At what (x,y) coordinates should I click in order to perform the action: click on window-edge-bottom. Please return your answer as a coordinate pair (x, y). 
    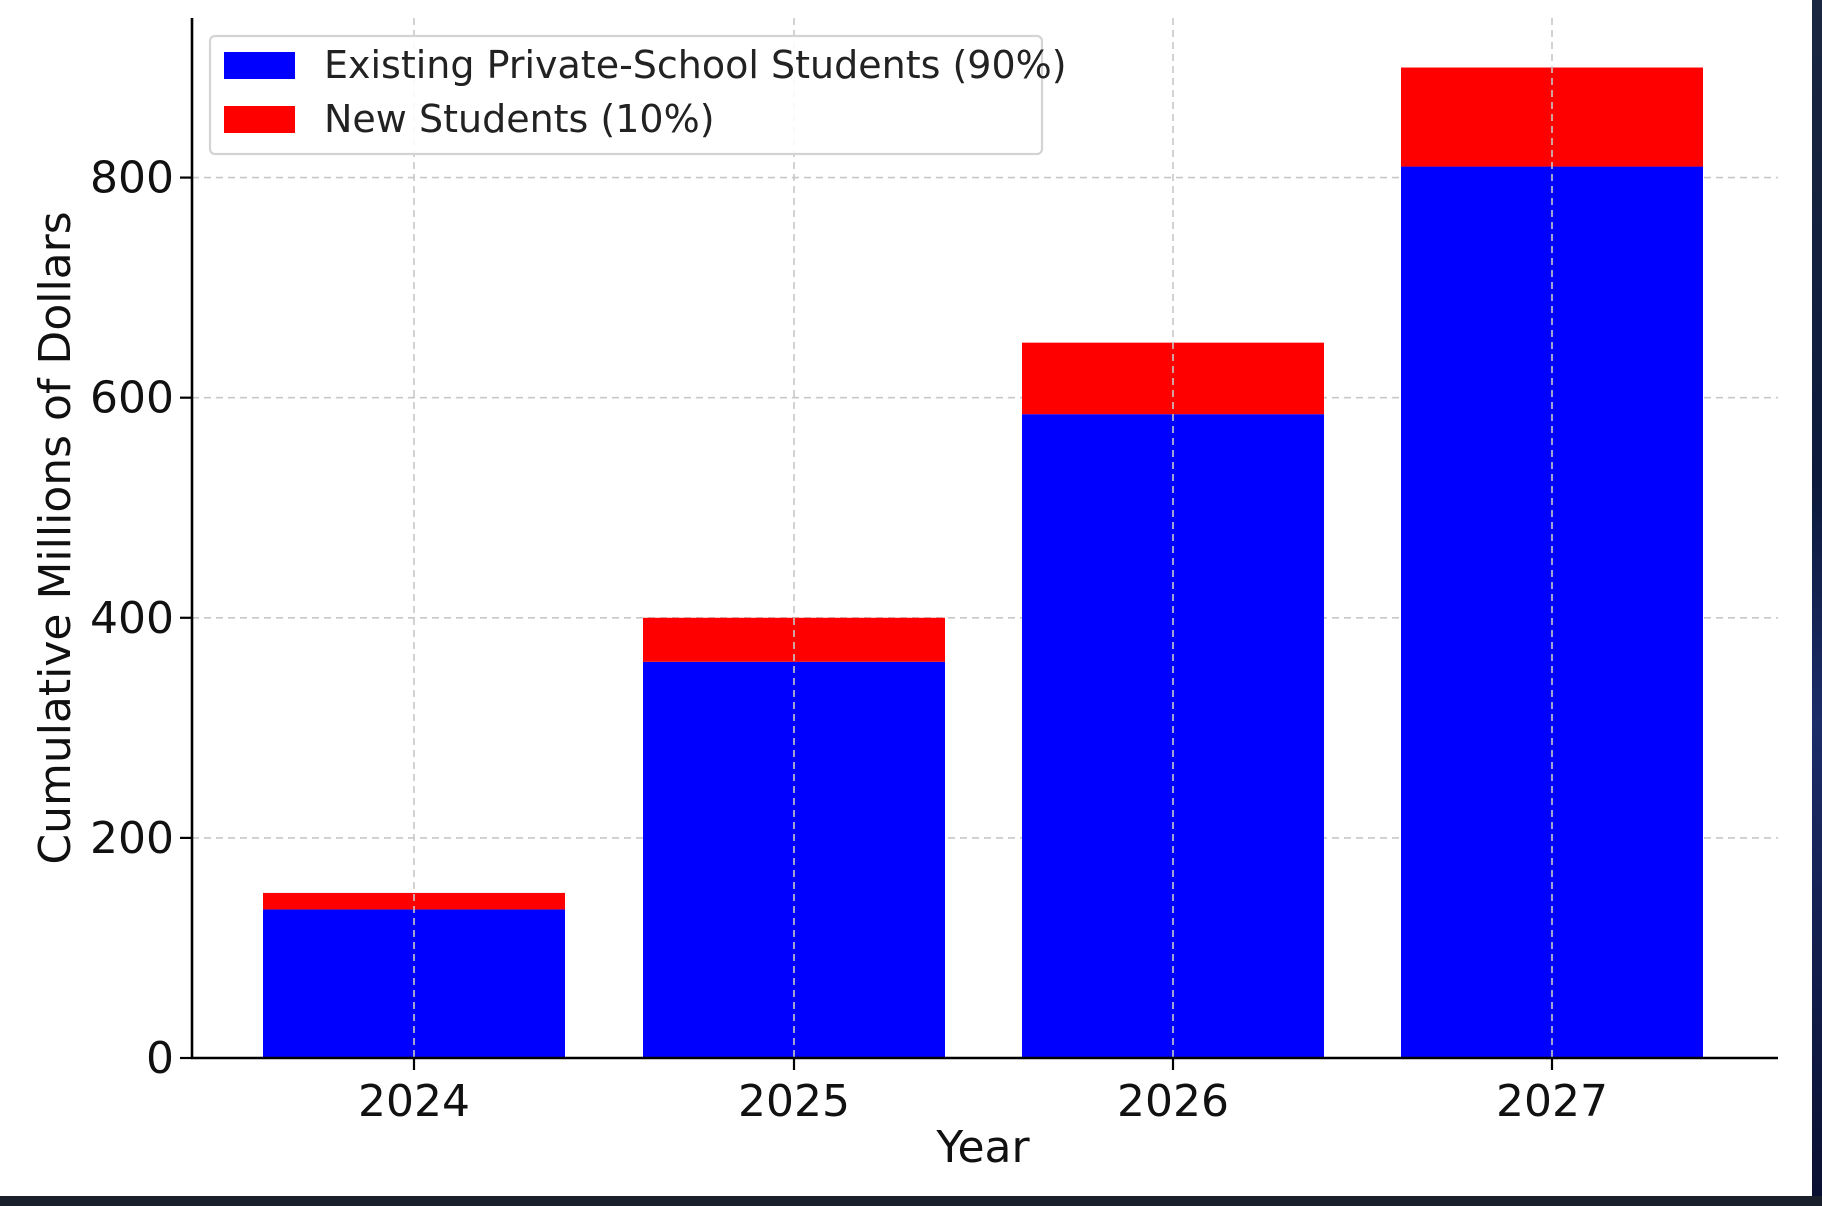
    Looking at the image, I should click on (911, 1201).